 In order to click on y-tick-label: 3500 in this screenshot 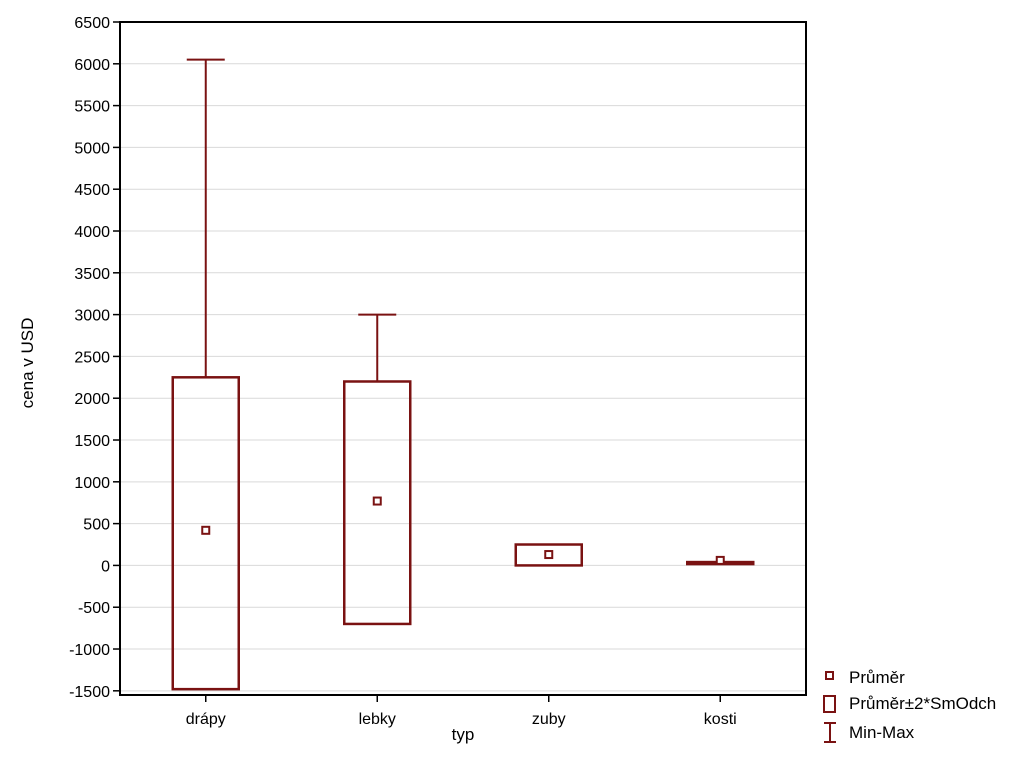, I will do `click(92, 274)`.